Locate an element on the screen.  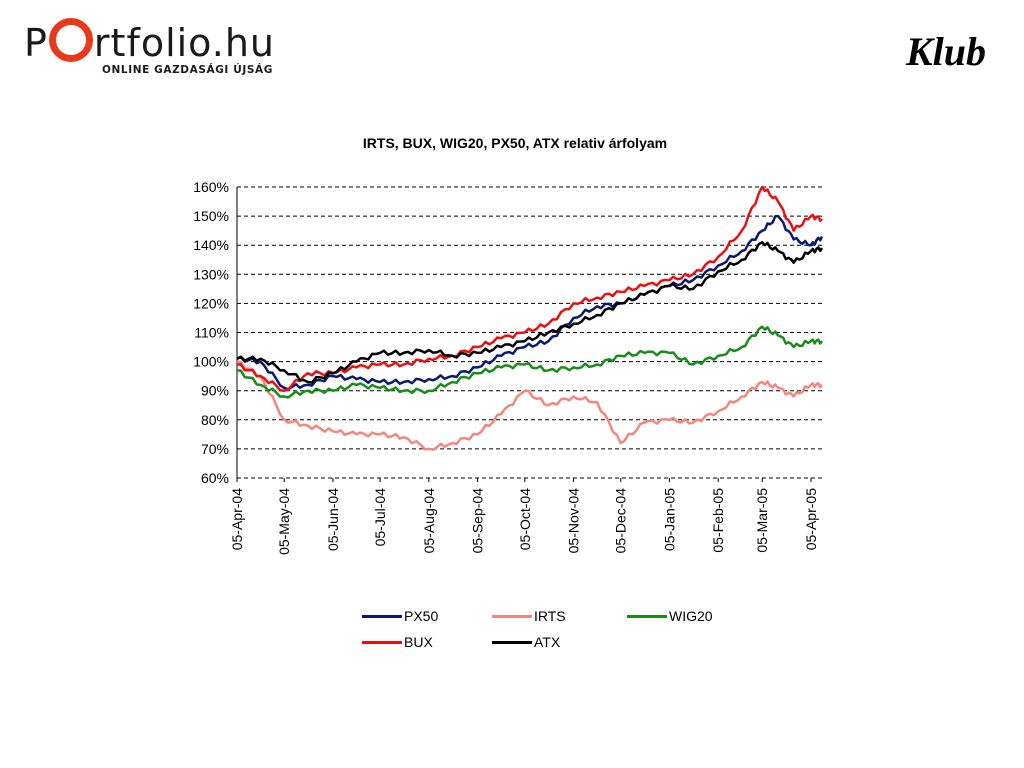
x-tick-label: 05-Nov-04 is located at coordinates (574, 521).